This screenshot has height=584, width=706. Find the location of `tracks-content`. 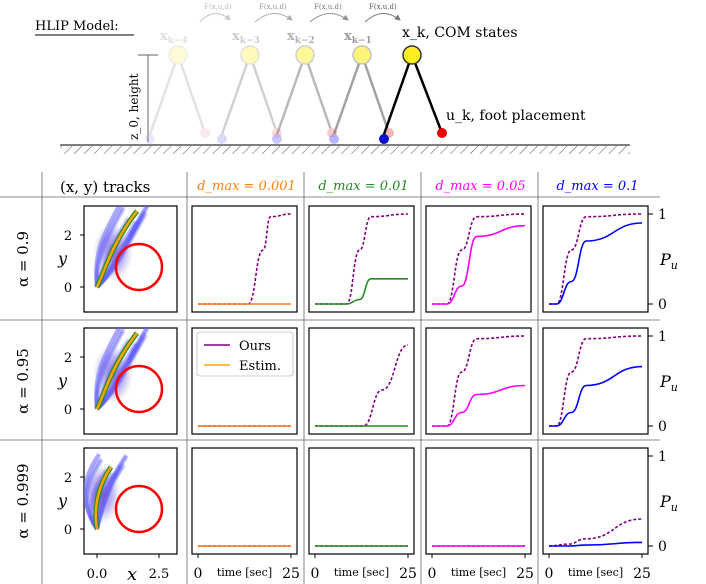

tracks-content is located at coordinates (128, 249).